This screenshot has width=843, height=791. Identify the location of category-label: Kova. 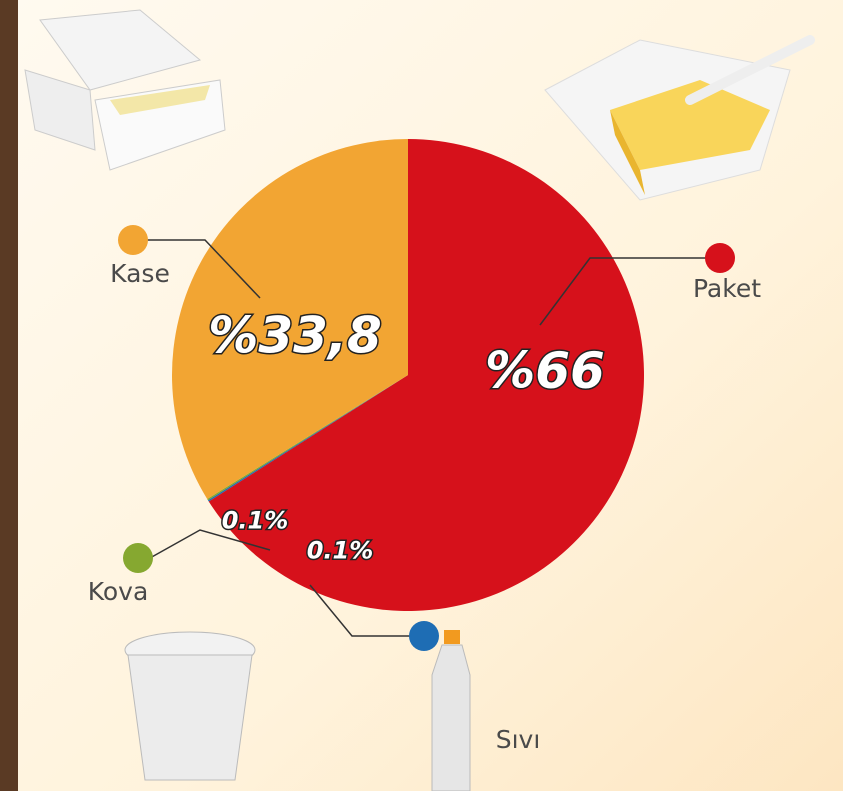
(118, 591).